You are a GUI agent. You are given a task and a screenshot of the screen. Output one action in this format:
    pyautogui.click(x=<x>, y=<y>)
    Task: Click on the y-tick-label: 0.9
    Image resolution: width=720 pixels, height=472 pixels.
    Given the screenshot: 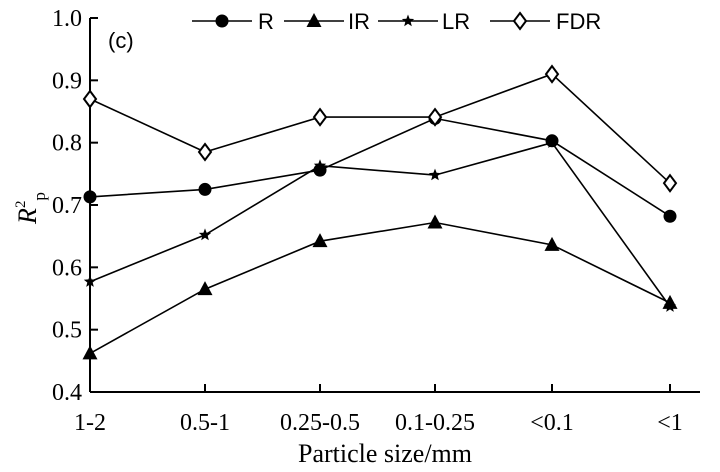 What is the action you would take?
    pyautogui.click(x=67, y=81)
    